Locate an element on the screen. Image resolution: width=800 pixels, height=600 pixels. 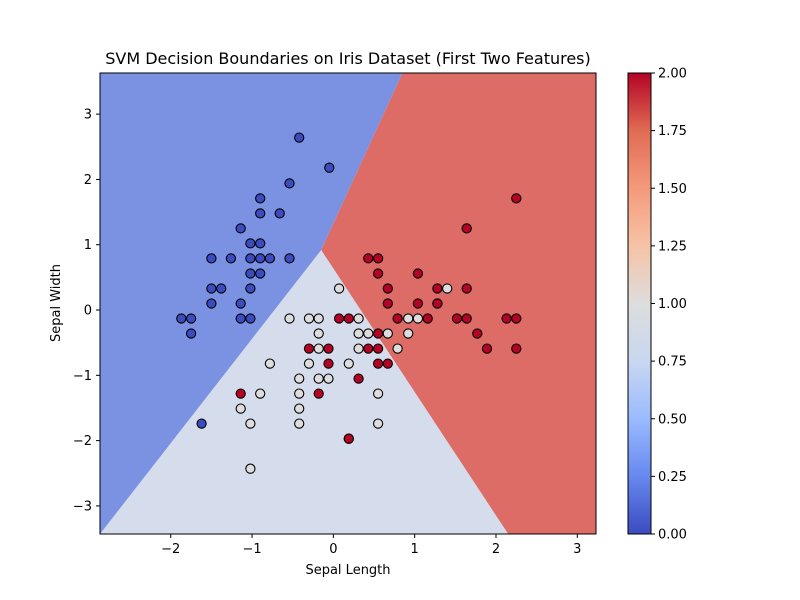
colorbar-tick-label: 1.75 is located at coordinates (672, 131).